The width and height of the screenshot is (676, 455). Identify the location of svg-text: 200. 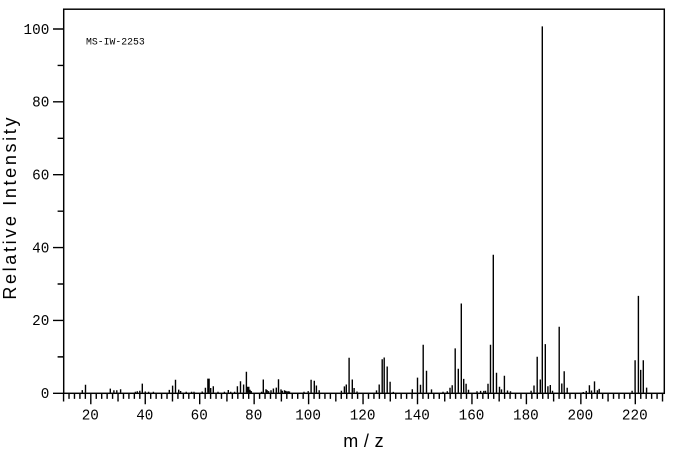
(581, 417).